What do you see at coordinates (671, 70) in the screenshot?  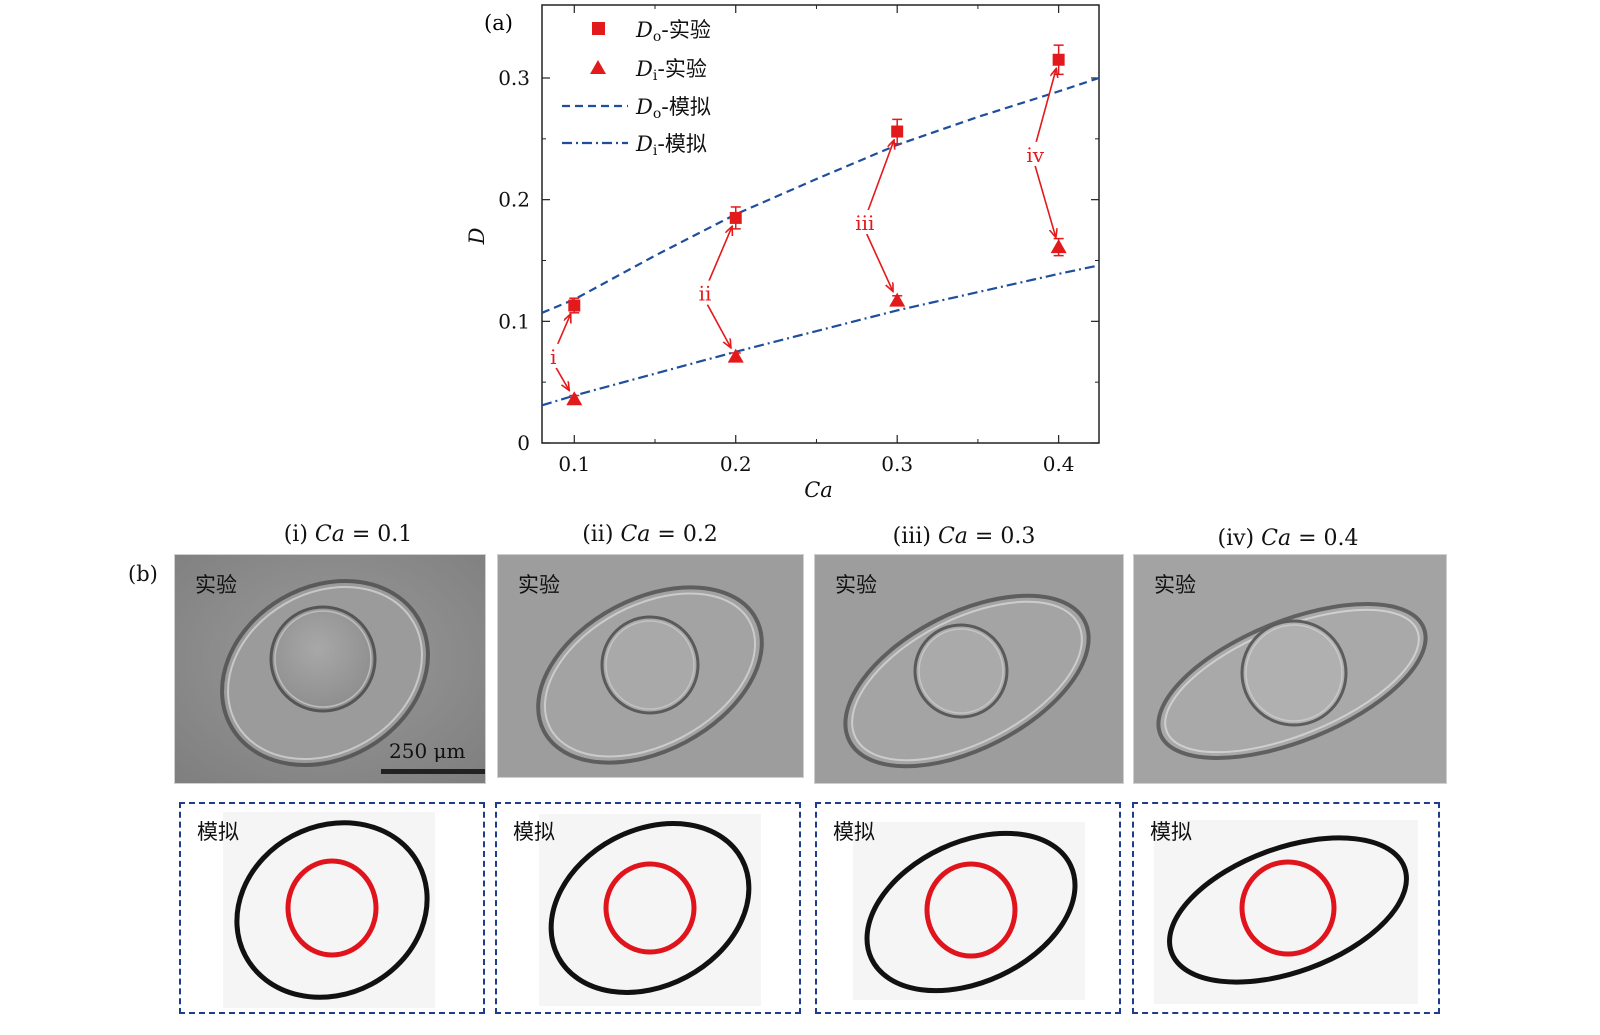 I see `legend-label: Di-实验` at bounding box center [671, 70].